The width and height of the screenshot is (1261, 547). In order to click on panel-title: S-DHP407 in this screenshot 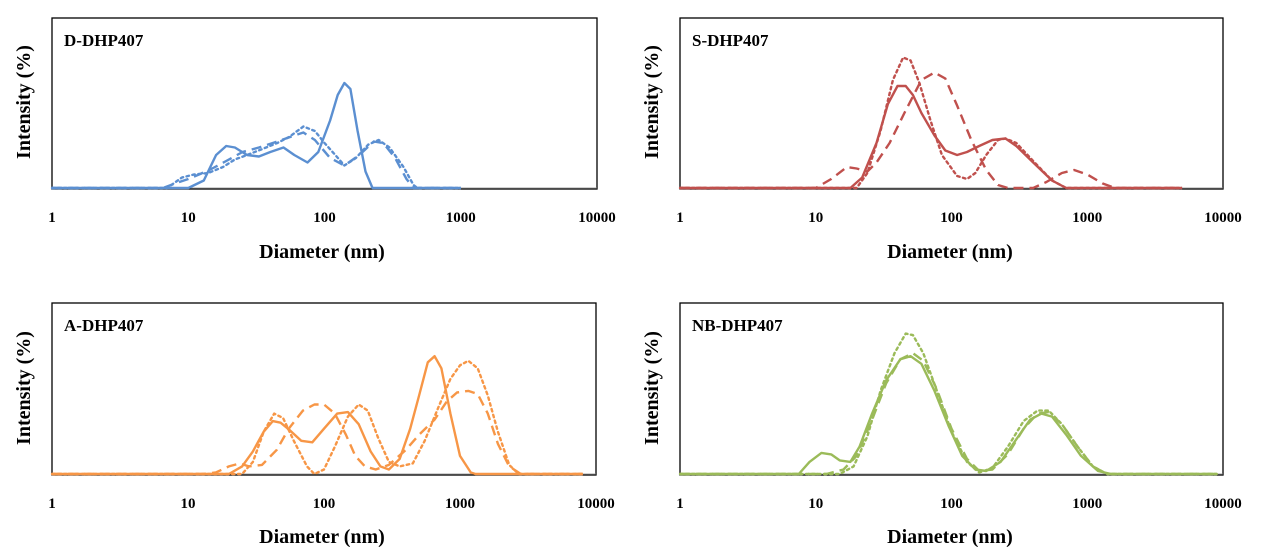, I will do `click(730, 40)`.